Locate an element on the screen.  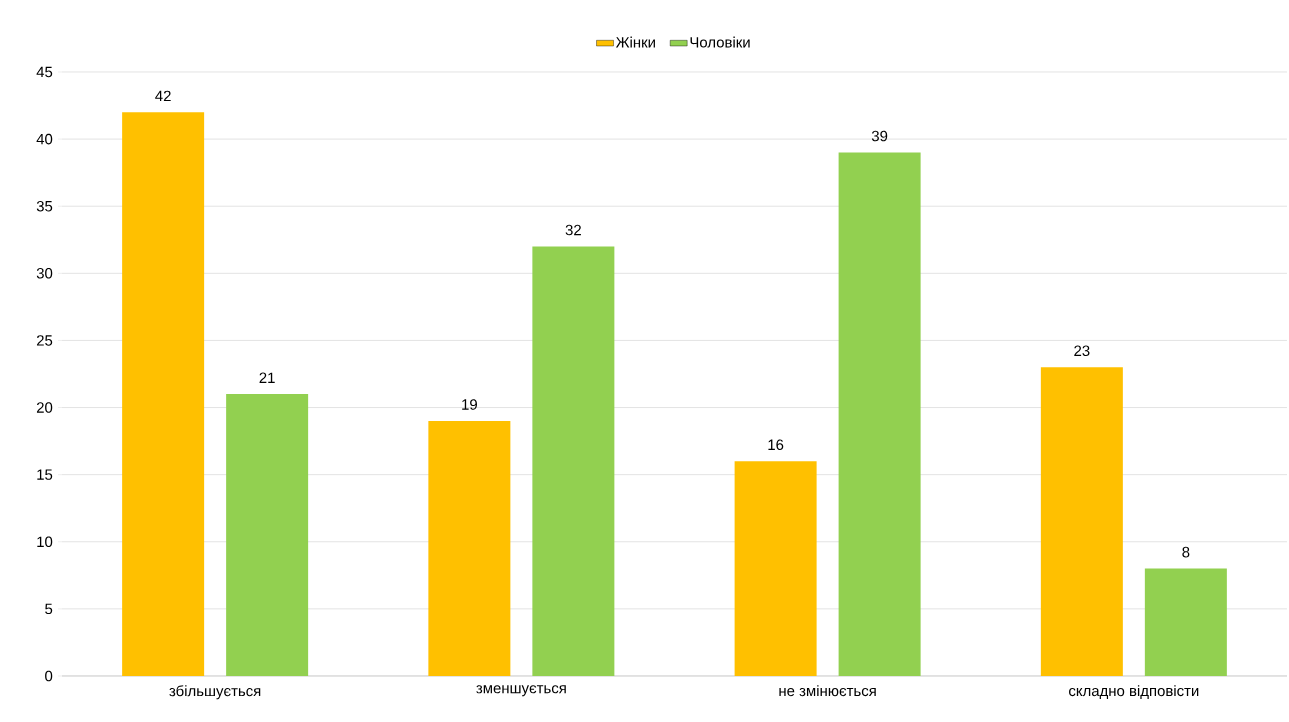
legend-label: Жінки is located at coordinates (635, 42).